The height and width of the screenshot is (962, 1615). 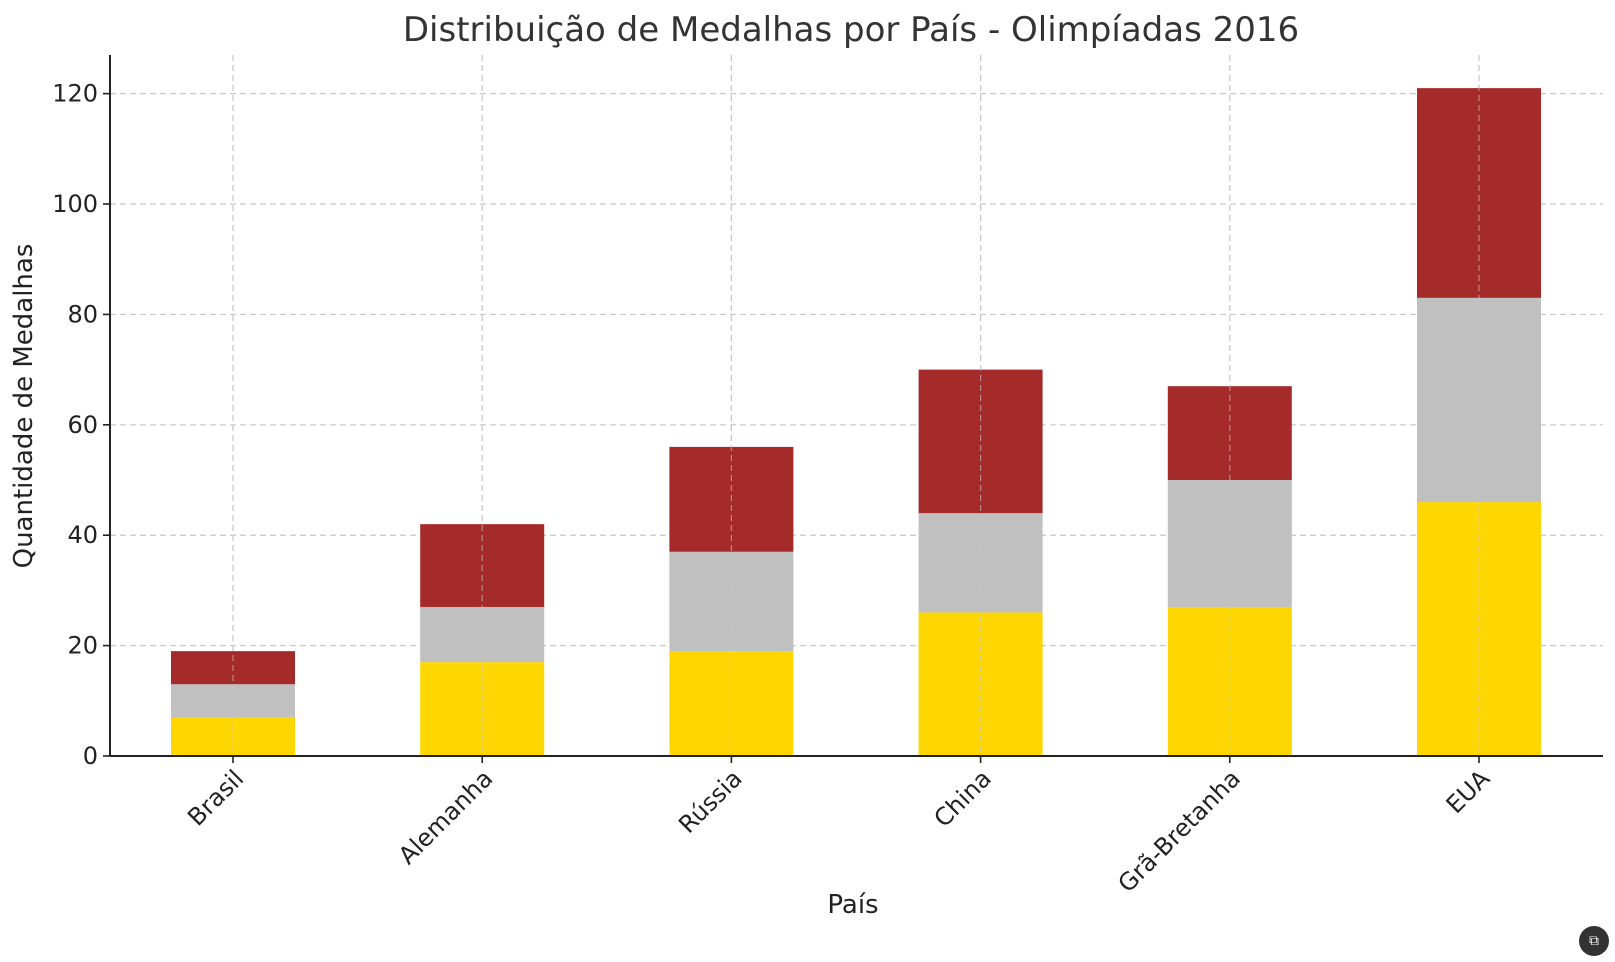 I want to click on x-tick-label-2: Rússia, so click(x=710, y=801).